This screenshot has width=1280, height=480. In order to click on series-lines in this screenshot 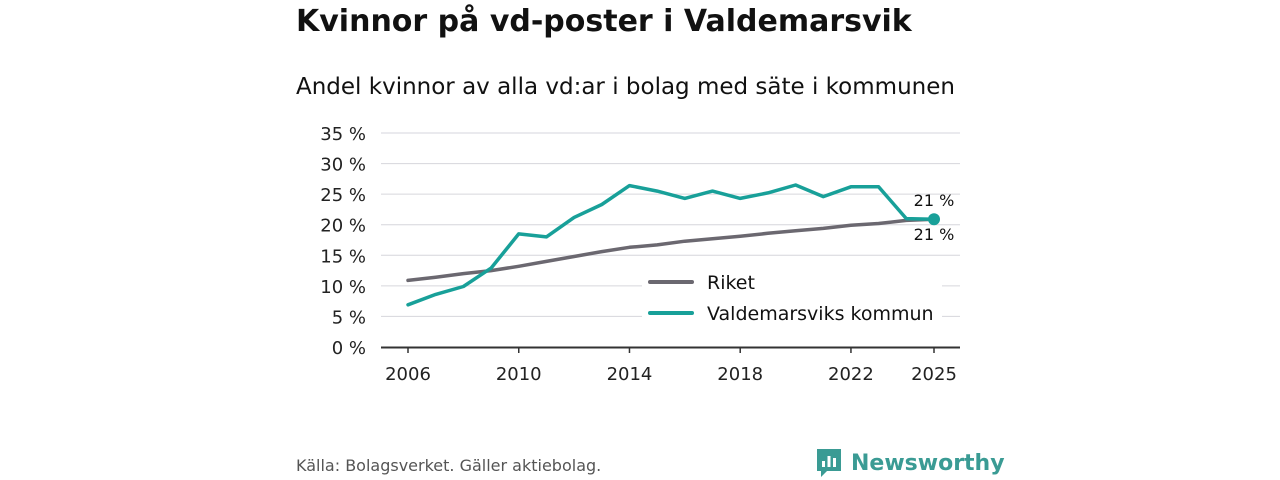, I will do `click(671, 245)`.